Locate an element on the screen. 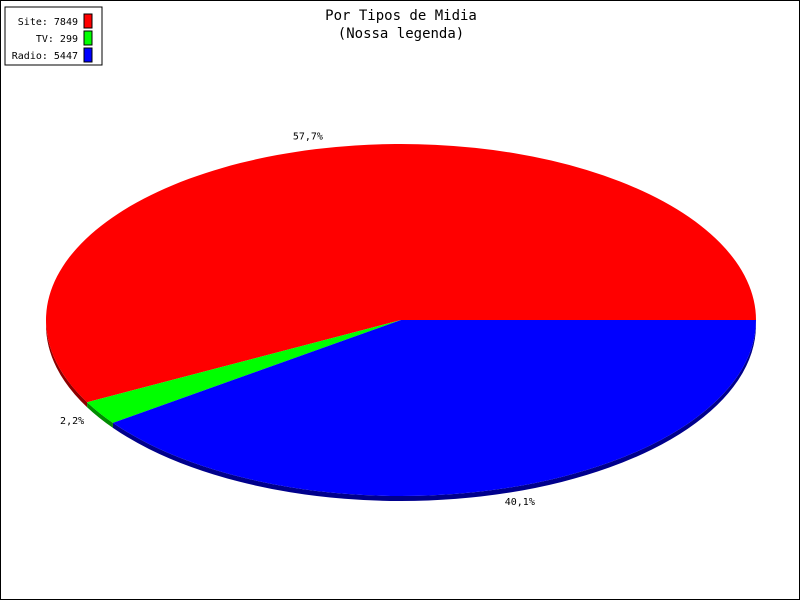 Image resolution: width=800 pixels, height=601 pixels. legend: Site: 7849 TV: 299 Radio: 5447 is located at coordinates (53, 36).